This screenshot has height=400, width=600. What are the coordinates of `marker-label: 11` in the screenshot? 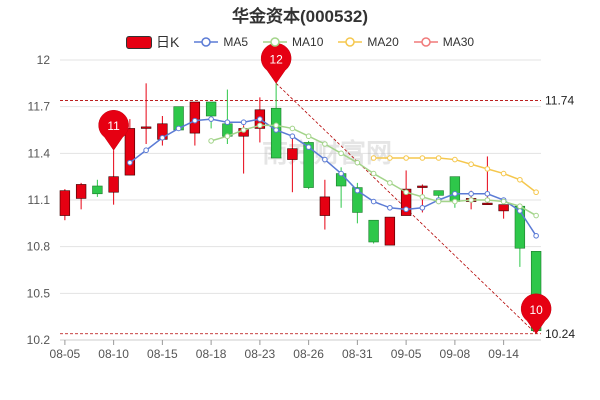 It's located at (113, 126).